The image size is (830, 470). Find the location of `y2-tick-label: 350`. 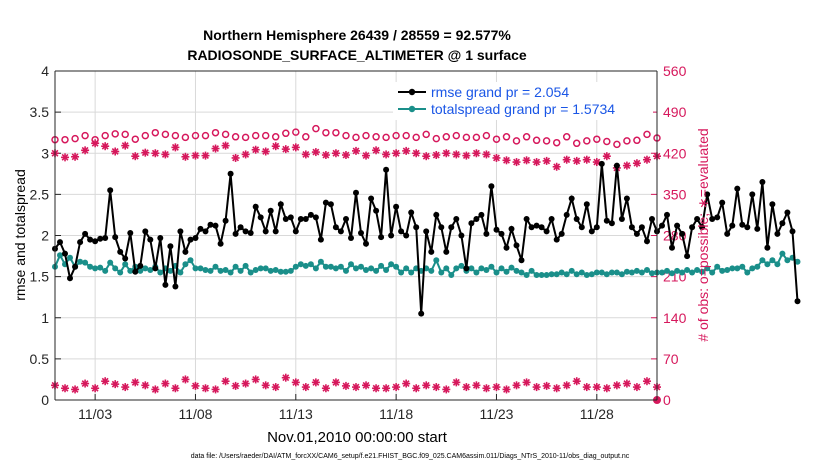

y2-tick-label: 350 is located at coordinates (675, 194).